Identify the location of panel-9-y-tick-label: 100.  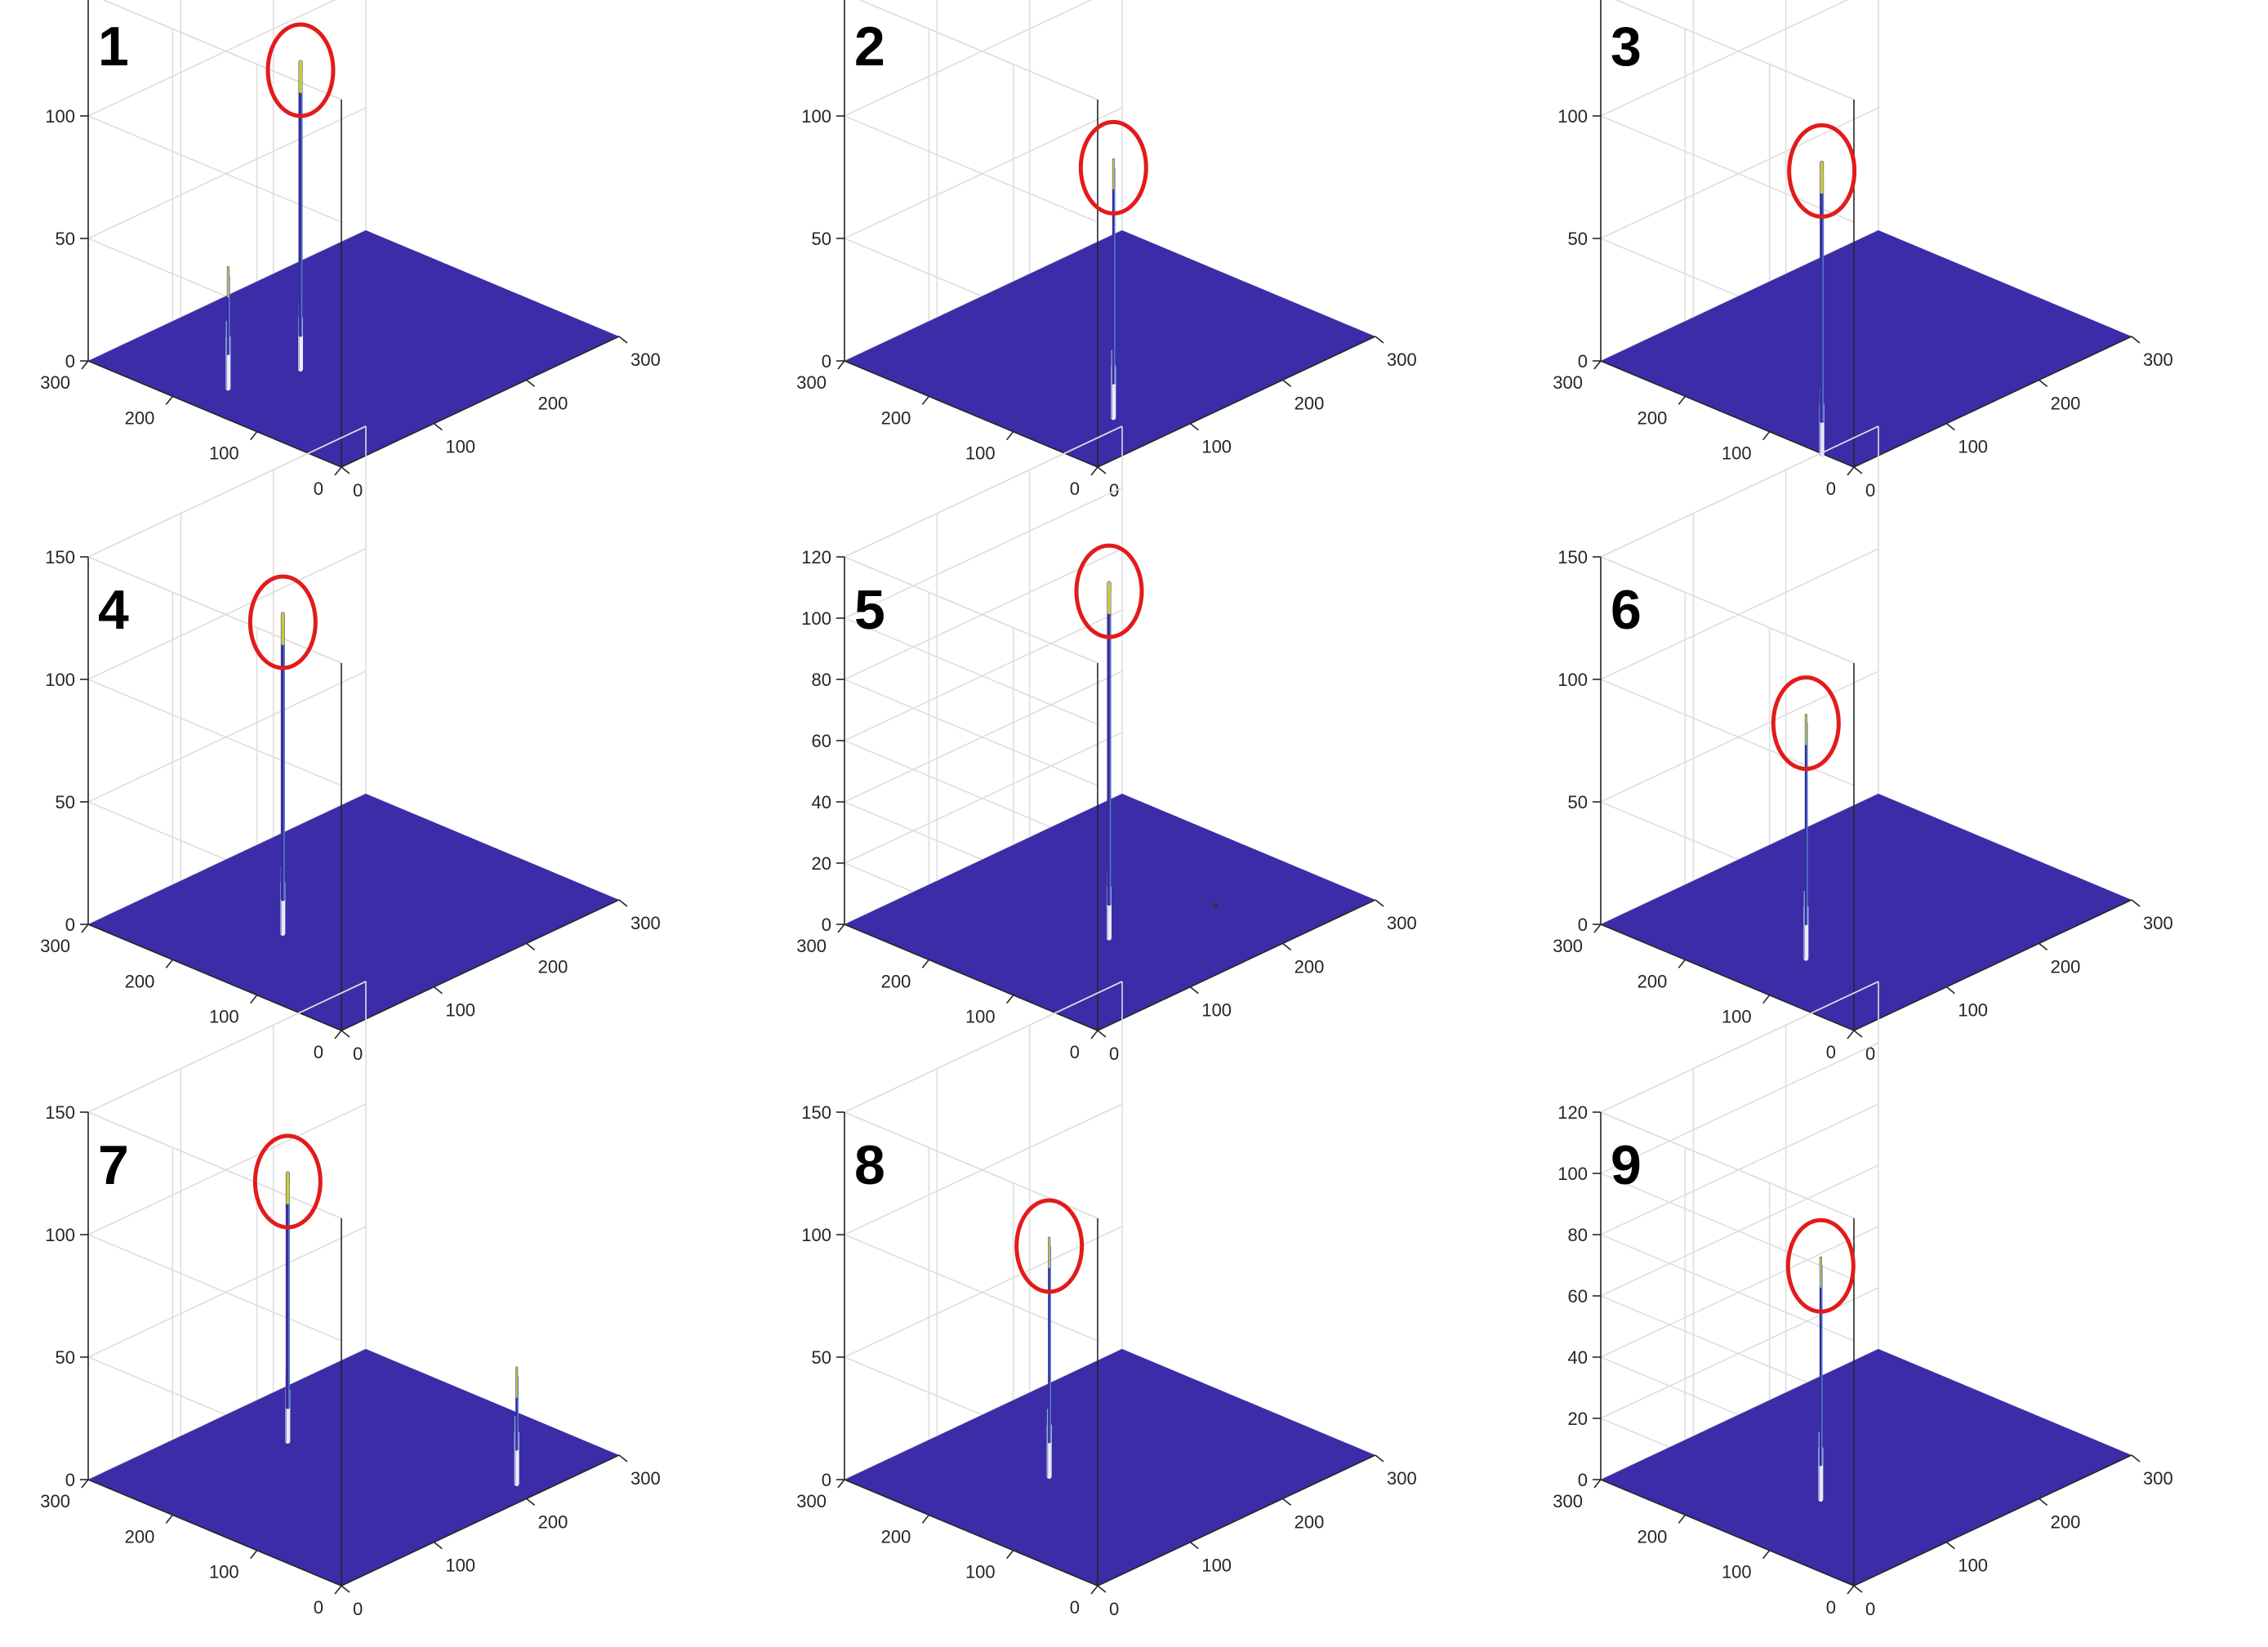
(1737, 1572).